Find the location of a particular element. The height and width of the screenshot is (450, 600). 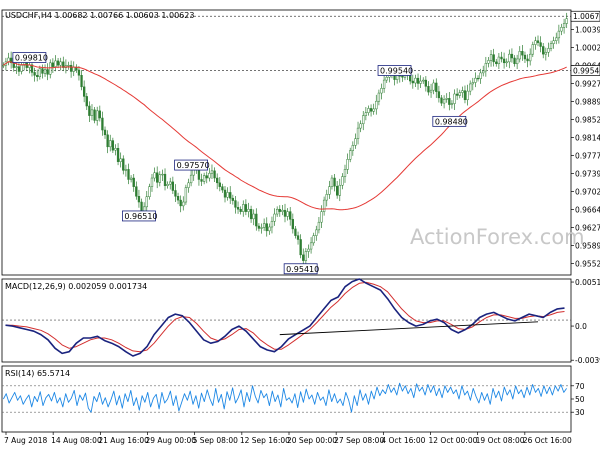

y-tick-label: 30 is located at coordinates (580, 412).